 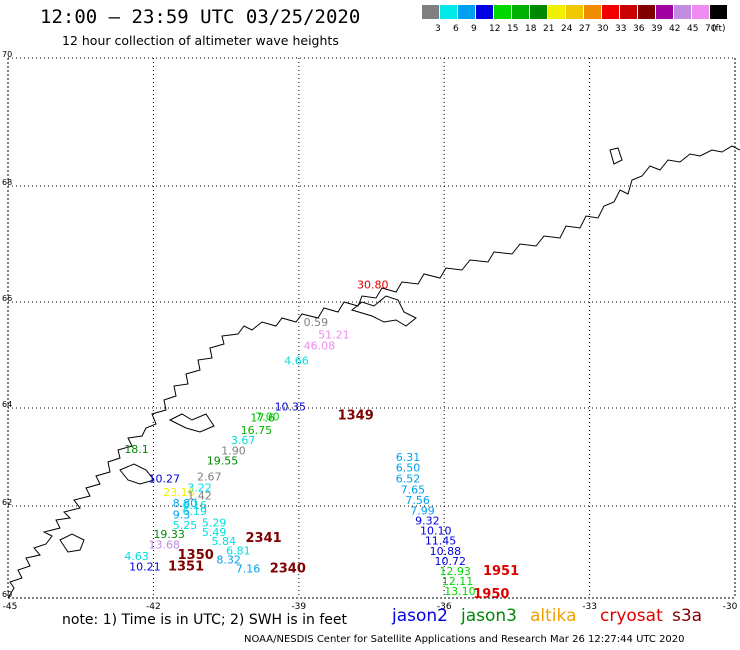 What do you see at coordinates (169, 534) in the screenshot?
I see `wave-height-label: 19.33` at bounding box center [169, 534].